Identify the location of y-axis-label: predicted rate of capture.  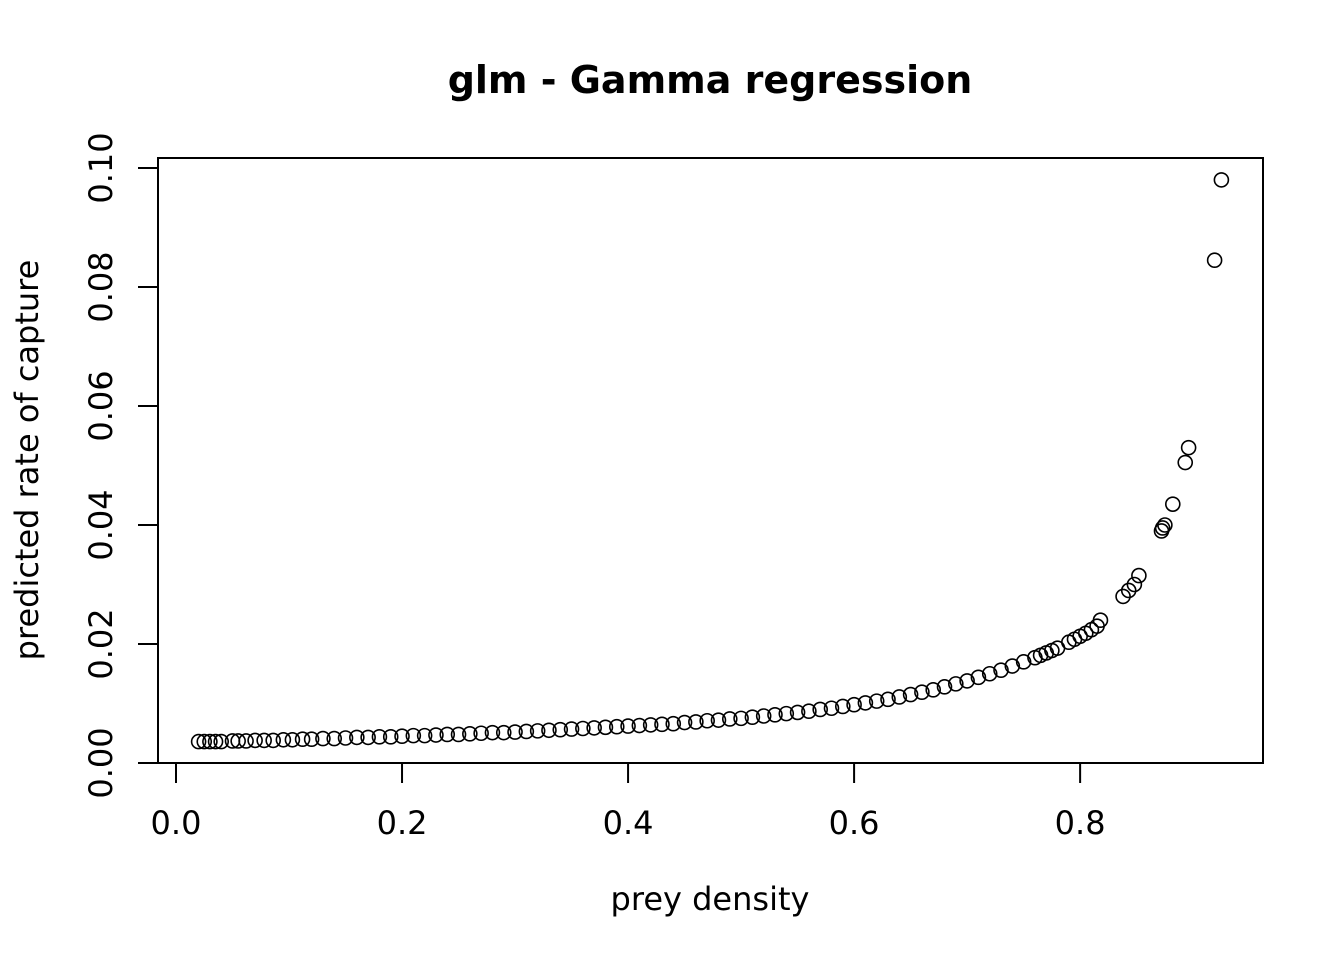
(27, 460).